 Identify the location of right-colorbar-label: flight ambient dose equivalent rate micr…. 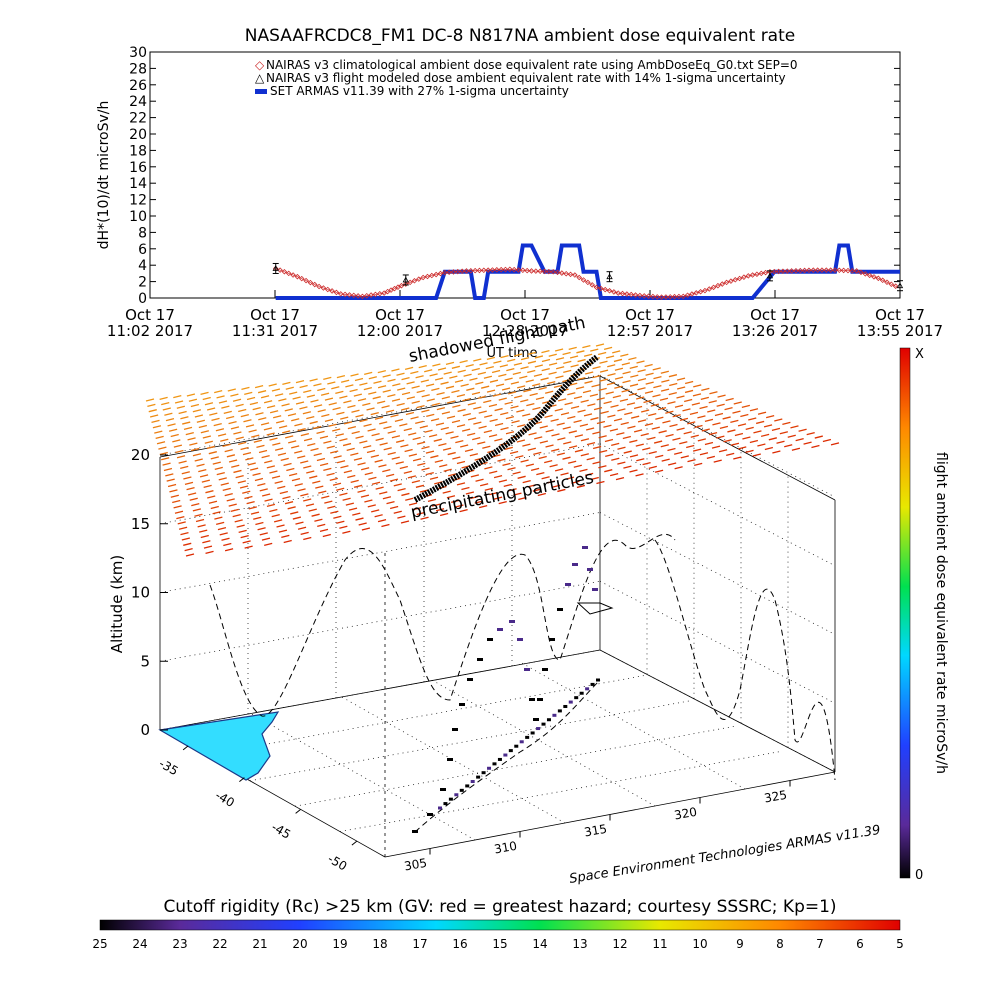
(941, 613).